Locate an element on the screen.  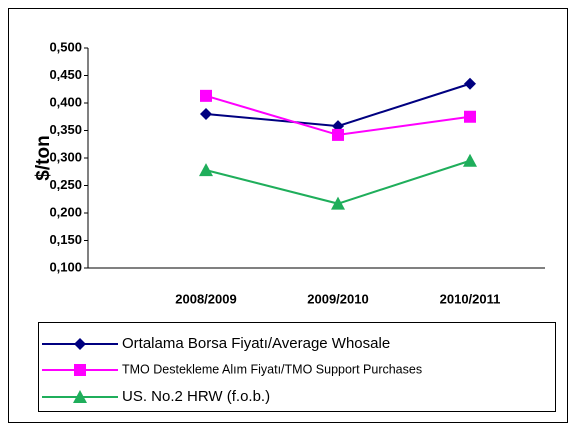
y-tick-label: 0,250 is located at coordinates (65, 184).